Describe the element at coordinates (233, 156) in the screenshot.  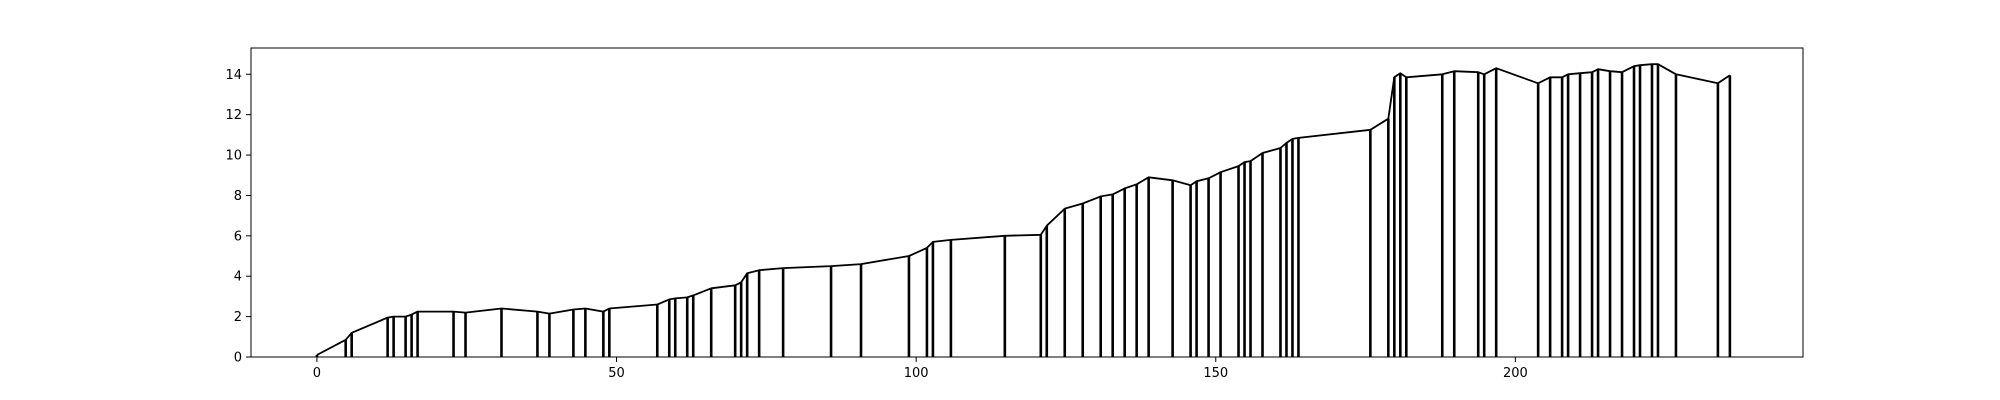
I see `y-tick-label: 10` at that location.